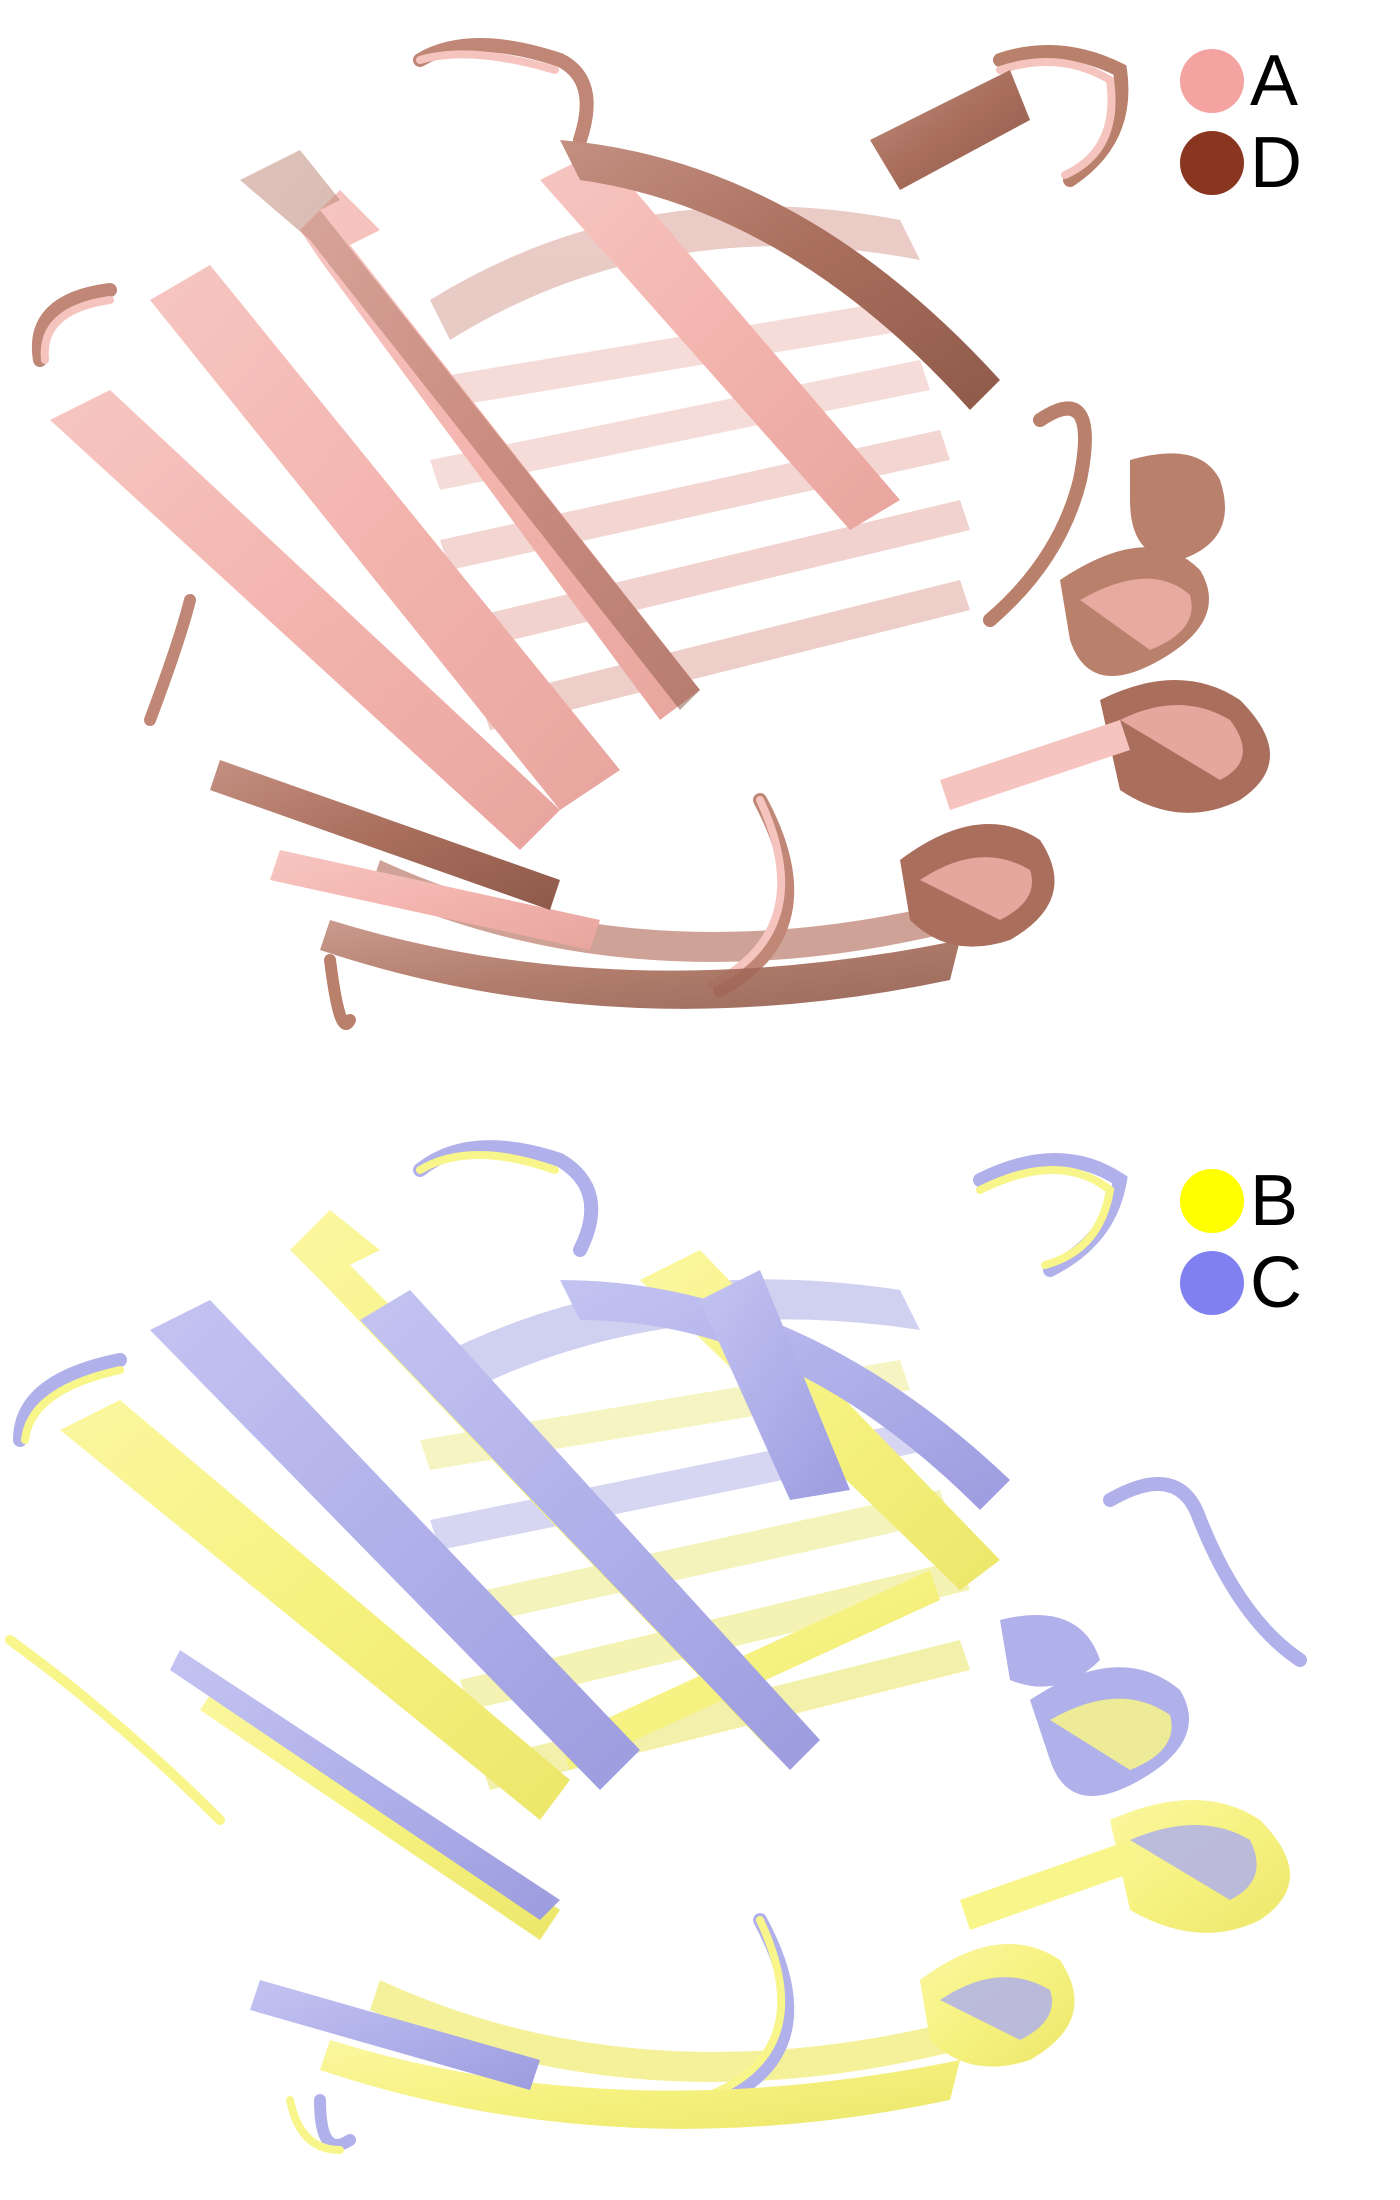 This screenshot has width=1400, height=2200. I want to click on legend-b-c: B C, so click(1270, 1242).